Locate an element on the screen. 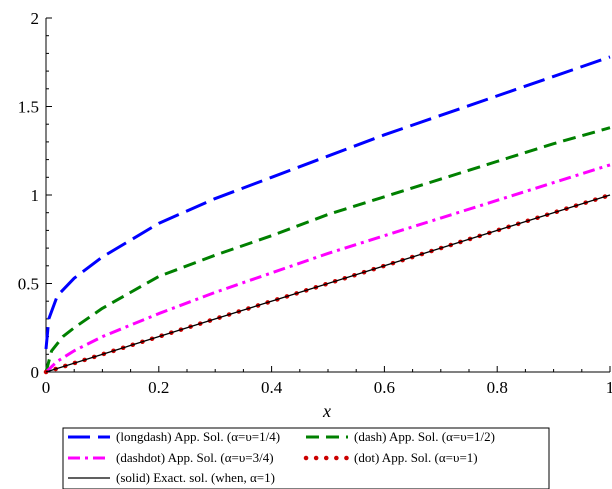 This screenshot has width=612, height=489. y-tick-label: 0 is located at coordinates (35, 372).